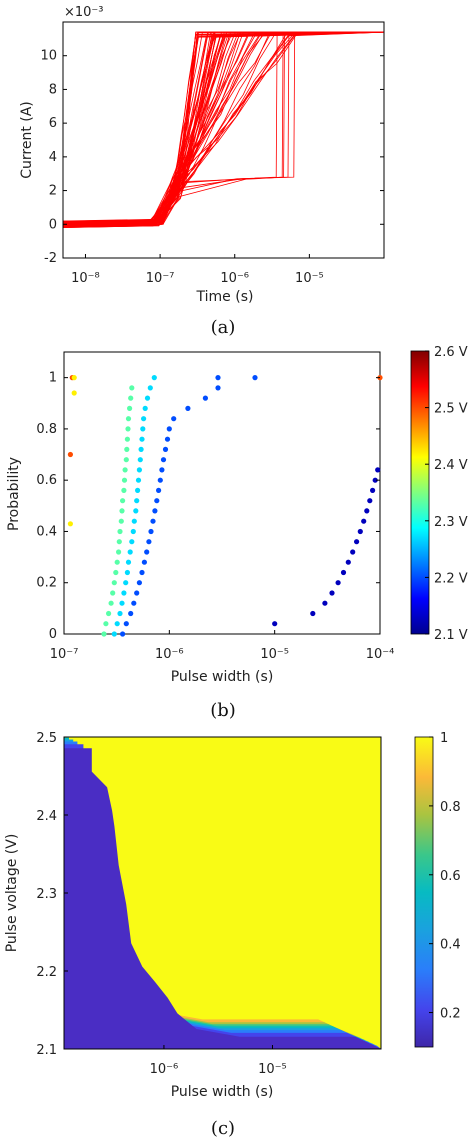 This screenshot has height=1145, width=474. What do you see at coordinates (46, 894) in the screenshot?
I see `y-tick-label: 2.3` at bounding box center [46, 894].